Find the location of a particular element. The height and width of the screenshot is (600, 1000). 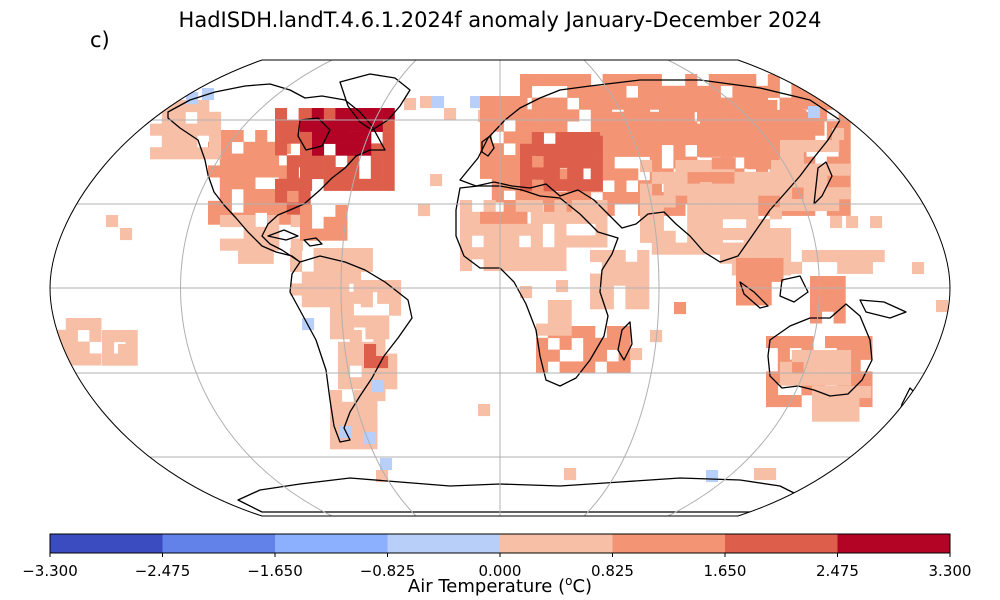

colorbar-tick-label: 0.825 is located at coordinates (612, 571).